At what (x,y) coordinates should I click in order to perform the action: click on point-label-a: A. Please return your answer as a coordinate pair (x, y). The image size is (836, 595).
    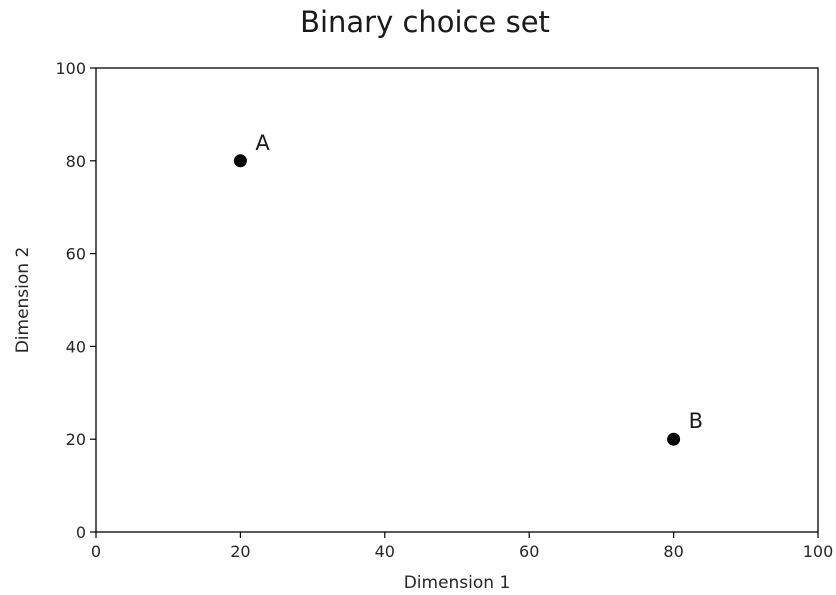
    Looking at the image, I should click on (262, 143).